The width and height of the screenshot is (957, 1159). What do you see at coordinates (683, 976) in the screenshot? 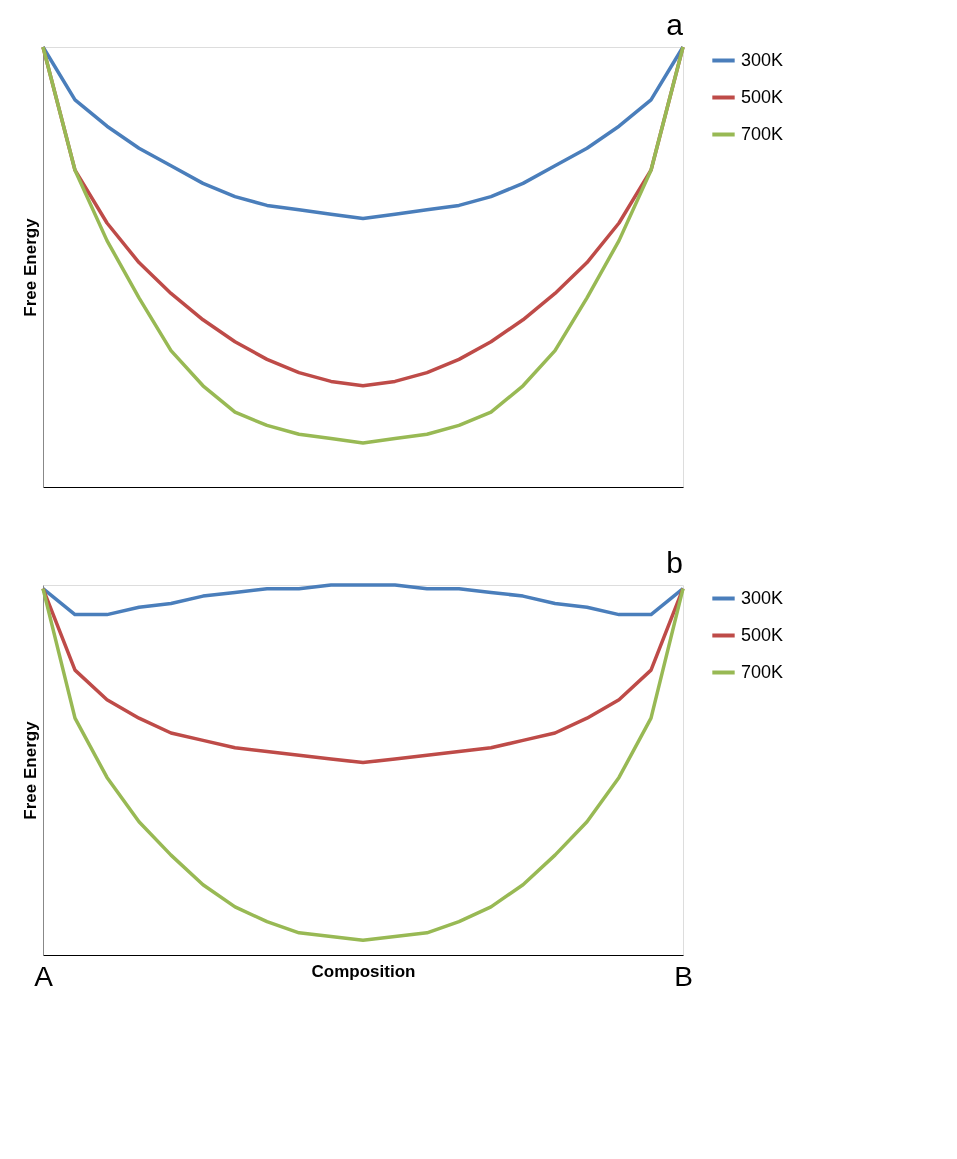
I see `x-tick-label: B` at bounding box center [683, 976].